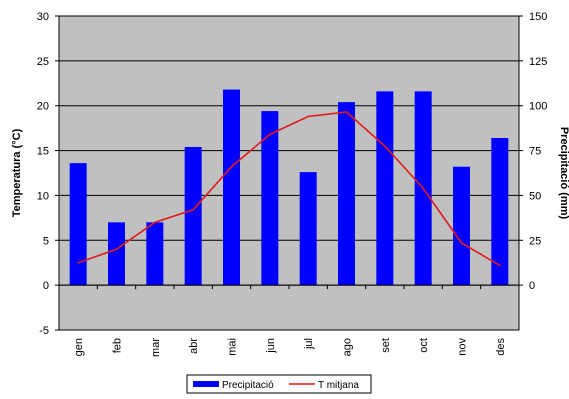 The width and height of the screenshot is (569, 399). I want to click on legend: Precipitació T mitjana, so click(279, 384).